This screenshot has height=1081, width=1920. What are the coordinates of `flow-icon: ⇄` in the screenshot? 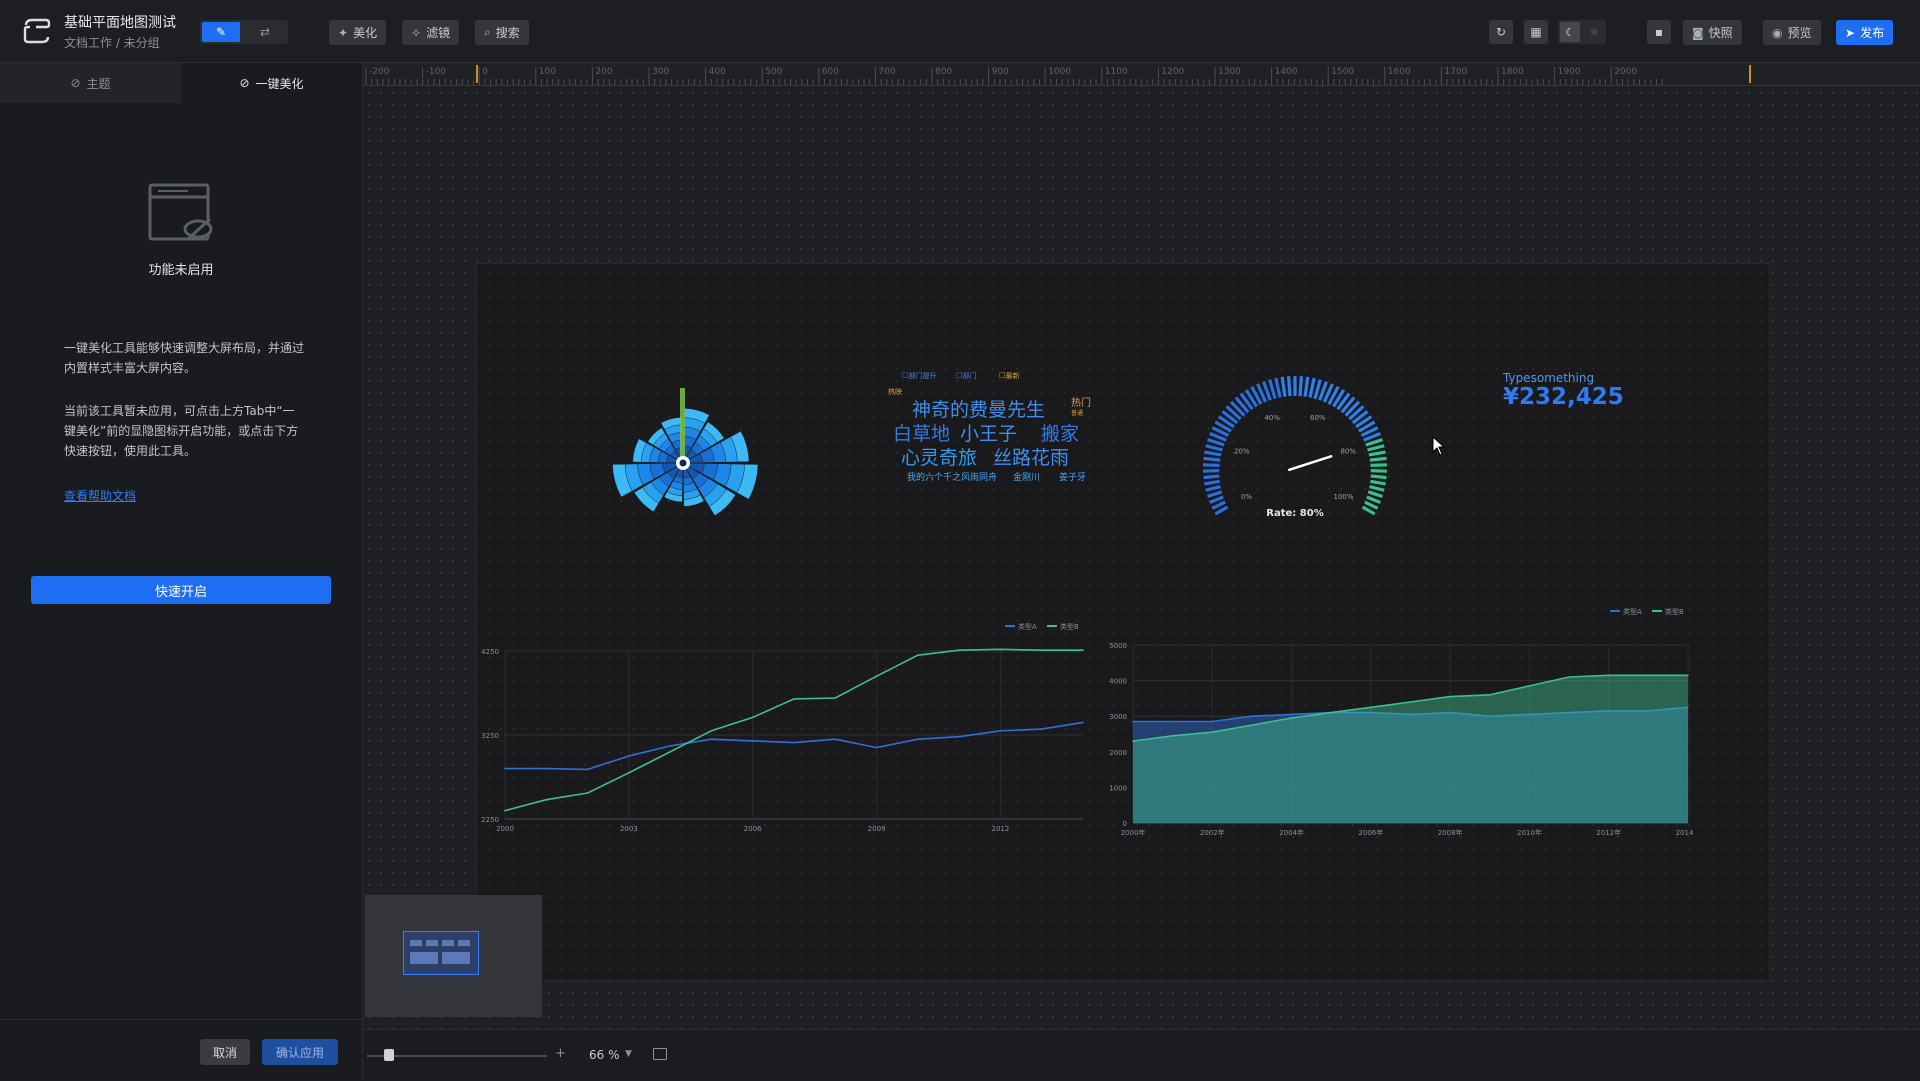 It's located at (265, 32).